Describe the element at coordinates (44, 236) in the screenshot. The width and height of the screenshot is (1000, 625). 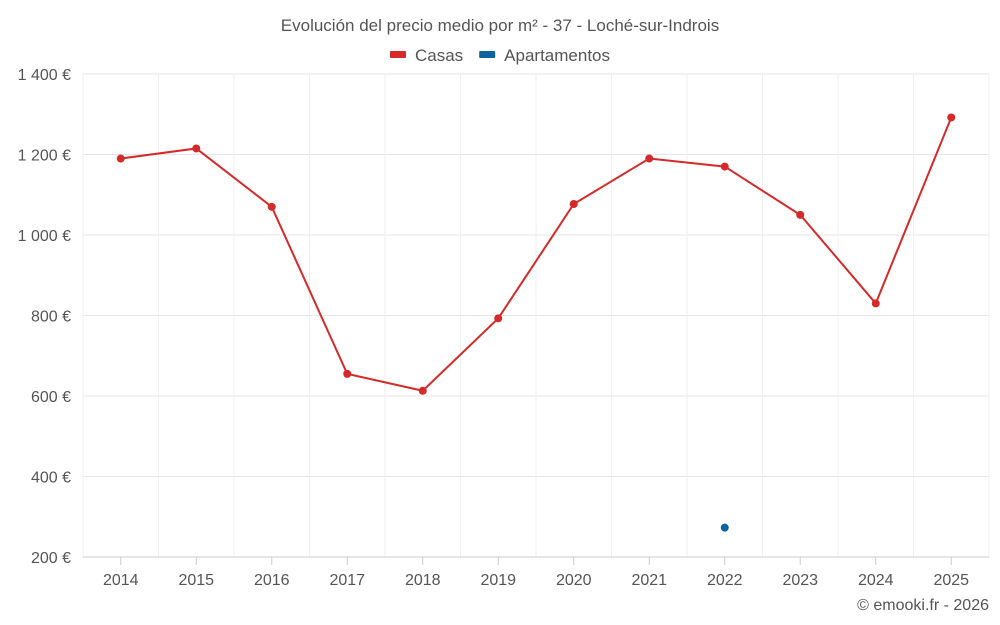
I see `y-tick-label: 1 000 €` at that location.